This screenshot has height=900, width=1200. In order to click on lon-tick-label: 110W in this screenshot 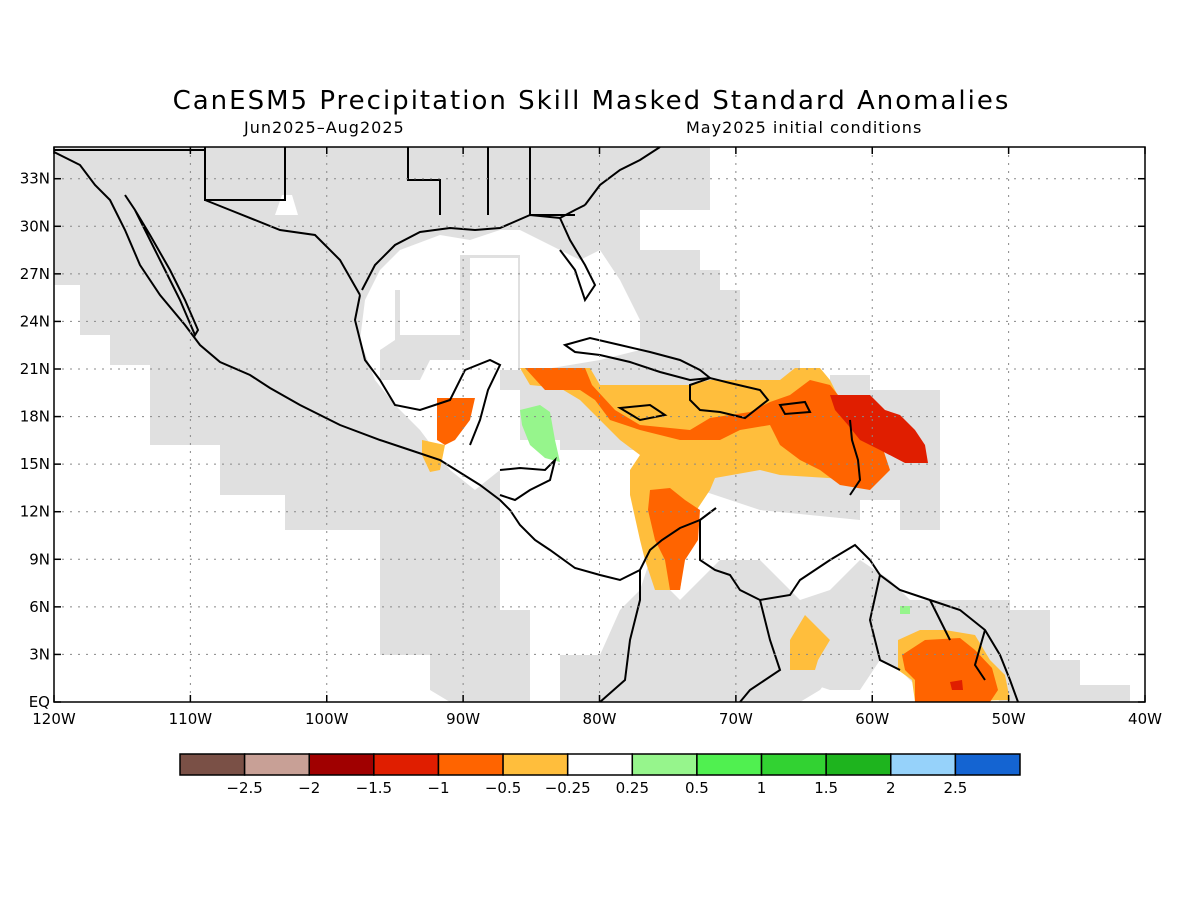, I will do `click(191, 719)`.